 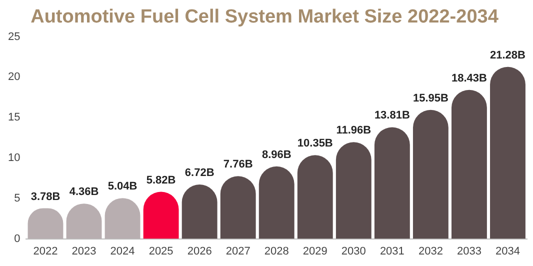 What do you see at coordinates (199, 251) in the screenshot?
I see `x-tick-label: 2026` at bounding box center [199, 251].